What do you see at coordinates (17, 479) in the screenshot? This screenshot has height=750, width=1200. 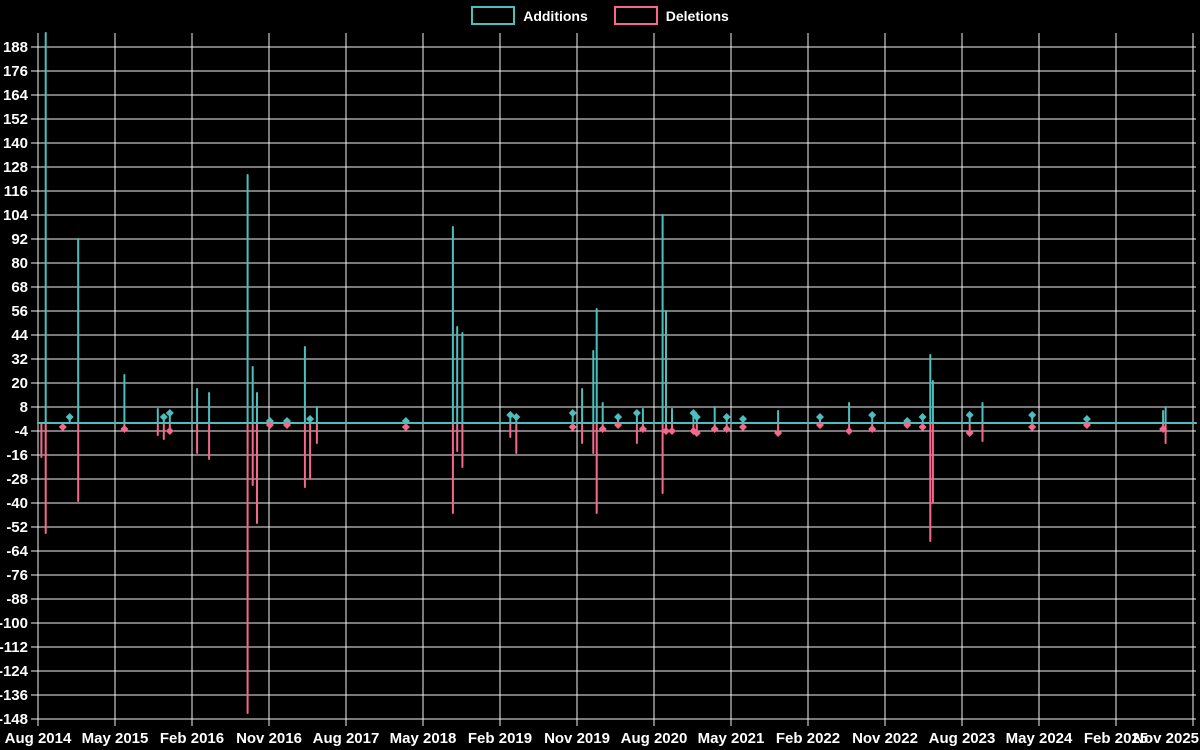 I see `y-tick-label: -28` at bounding box center [17, 479].